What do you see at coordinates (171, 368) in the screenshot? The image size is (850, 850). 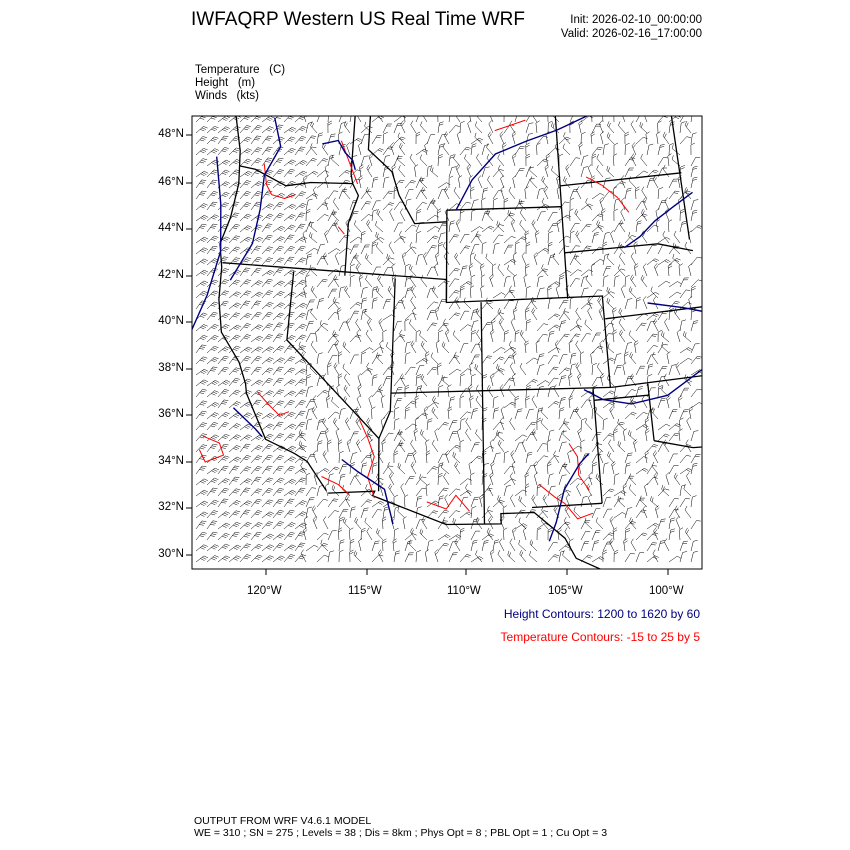 I see `latitude-label: 38°N` at bounding box center [171, 368].